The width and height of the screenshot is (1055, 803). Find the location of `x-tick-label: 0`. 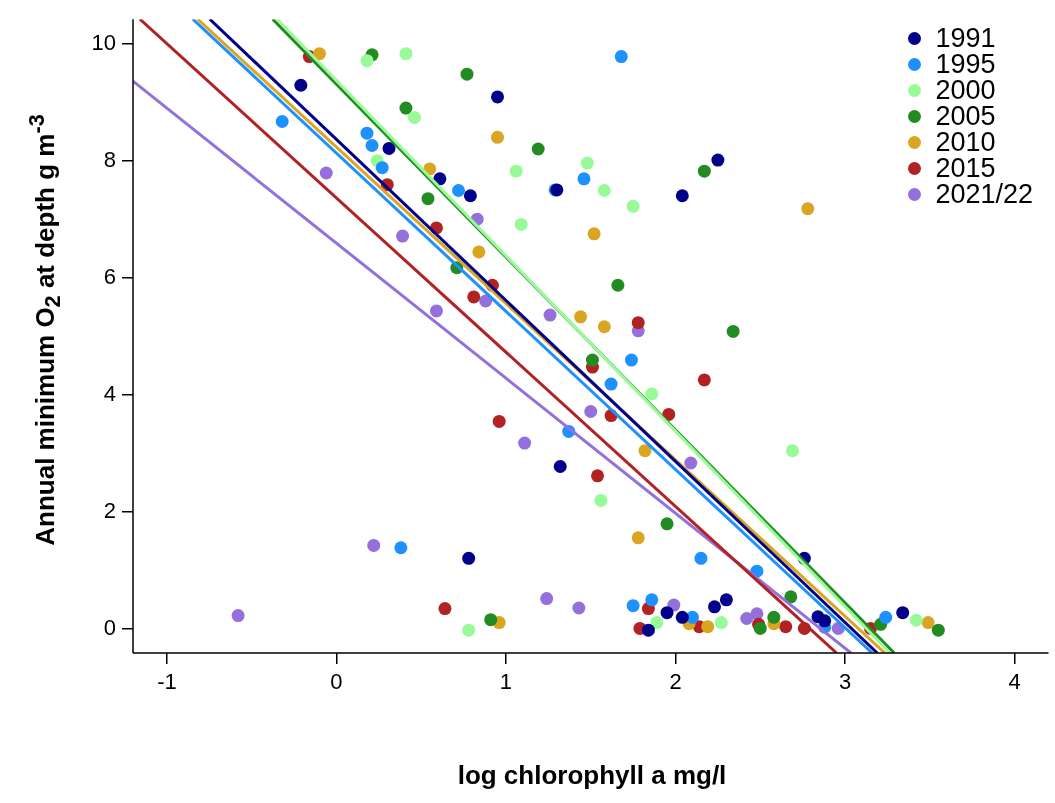

x-tick-label: 0 is located at coordinates (336, 682).